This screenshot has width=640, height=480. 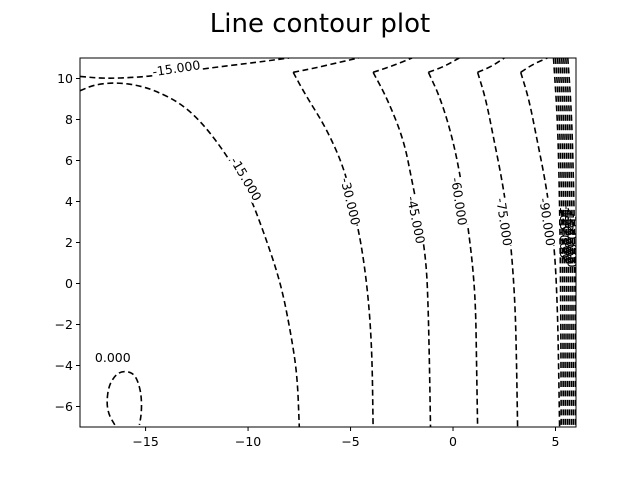 I want to click on contour-label: -105.000, so click(x=564, y=230).